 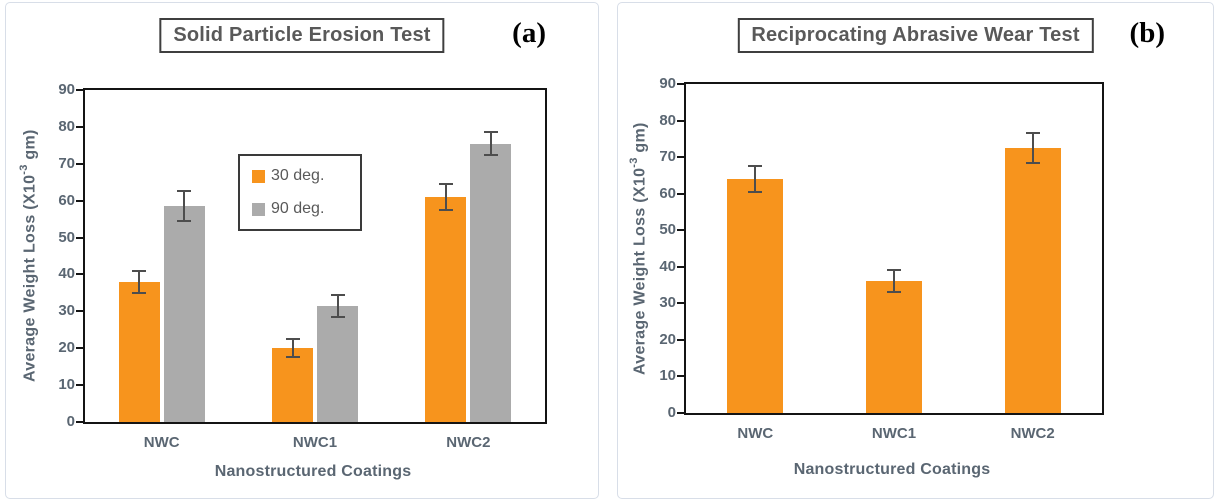 I want to click on x-axis-title-a: Nanostructured Coatings, so click(x=313, y=471).